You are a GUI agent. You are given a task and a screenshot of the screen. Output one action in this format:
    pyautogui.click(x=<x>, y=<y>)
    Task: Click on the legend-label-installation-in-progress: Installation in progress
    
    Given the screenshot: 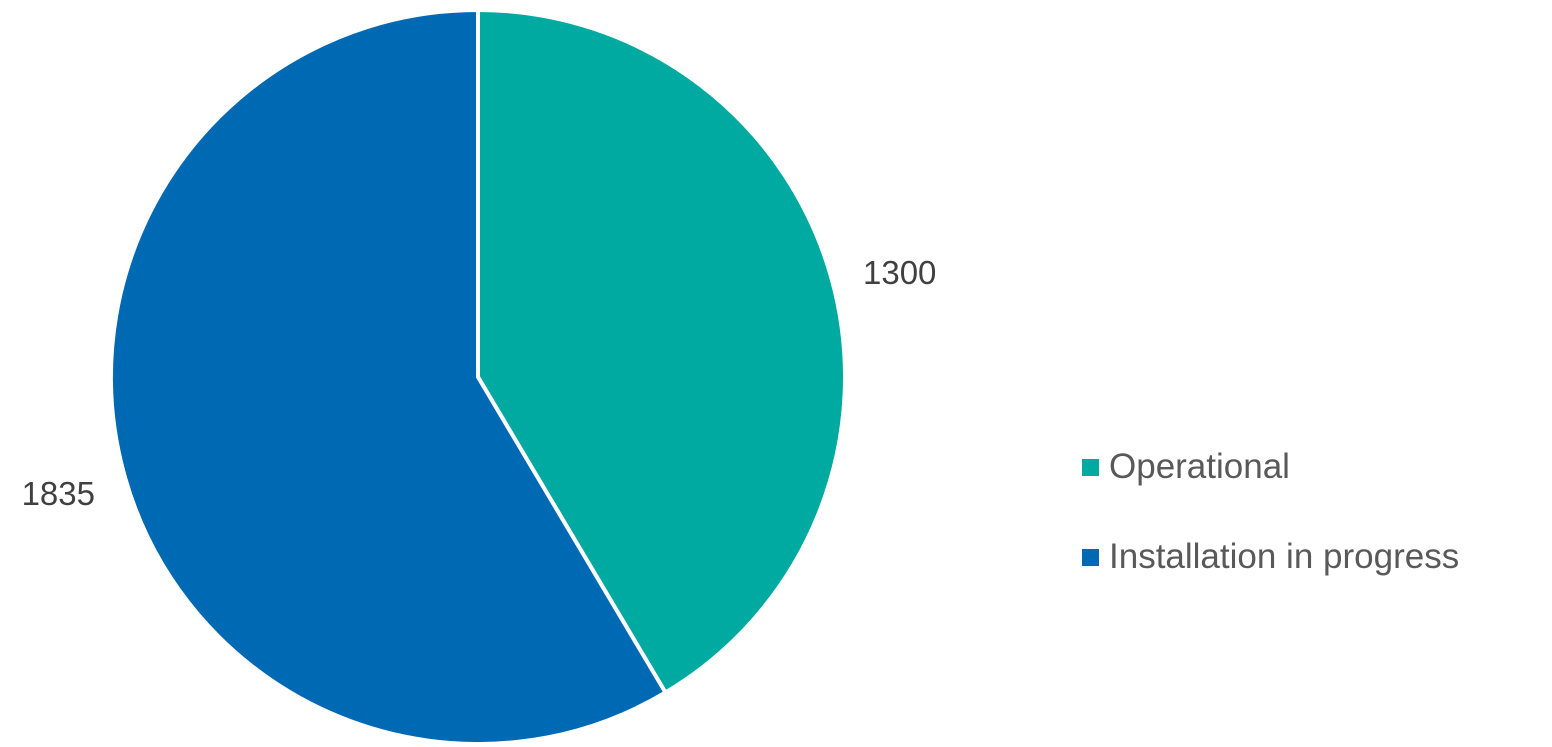 What is the action you would take?
    pyautogui.click(x=1284, y=556)
    